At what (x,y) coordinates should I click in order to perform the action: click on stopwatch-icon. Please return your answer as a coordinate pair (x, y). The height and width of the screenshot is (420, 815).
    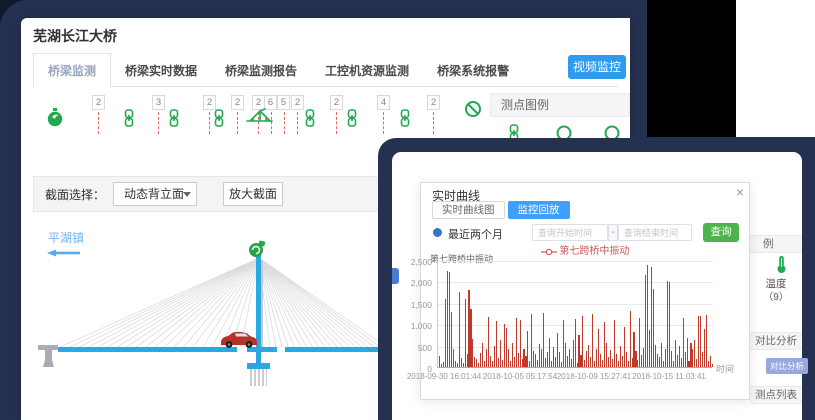
    Looking at the image, I should click on (55, 118).